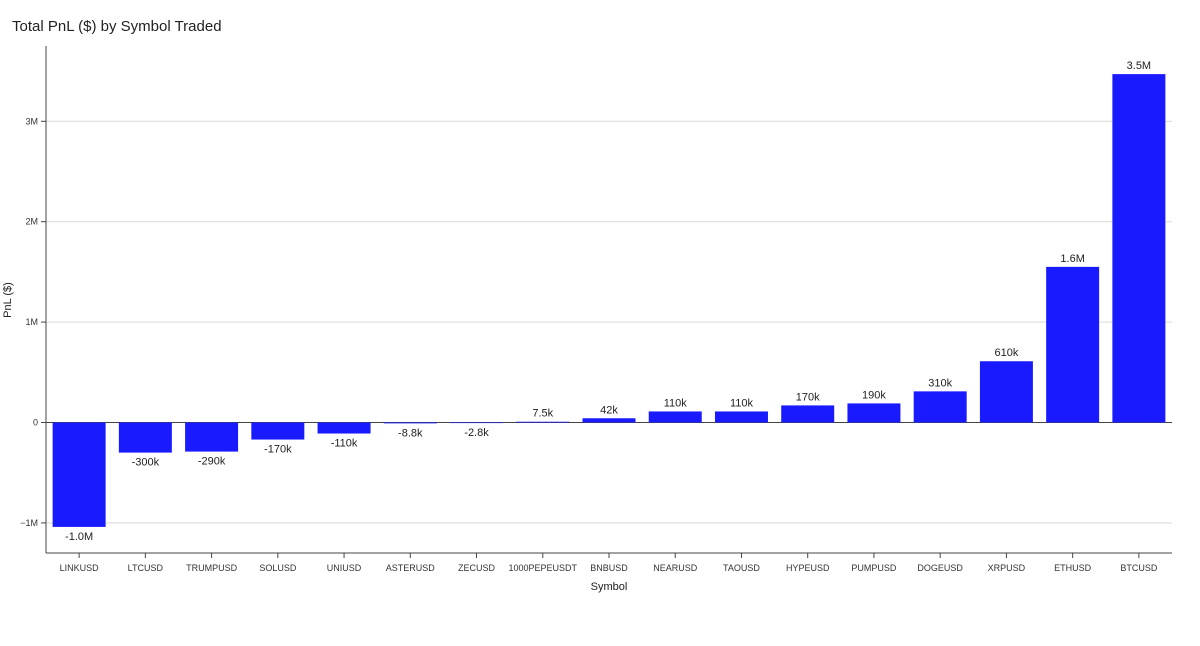 The image size is (1200, 646). Describe the element at coordinates (1073, 344) in the screenshot. I see `bar-ethusd` at that location.